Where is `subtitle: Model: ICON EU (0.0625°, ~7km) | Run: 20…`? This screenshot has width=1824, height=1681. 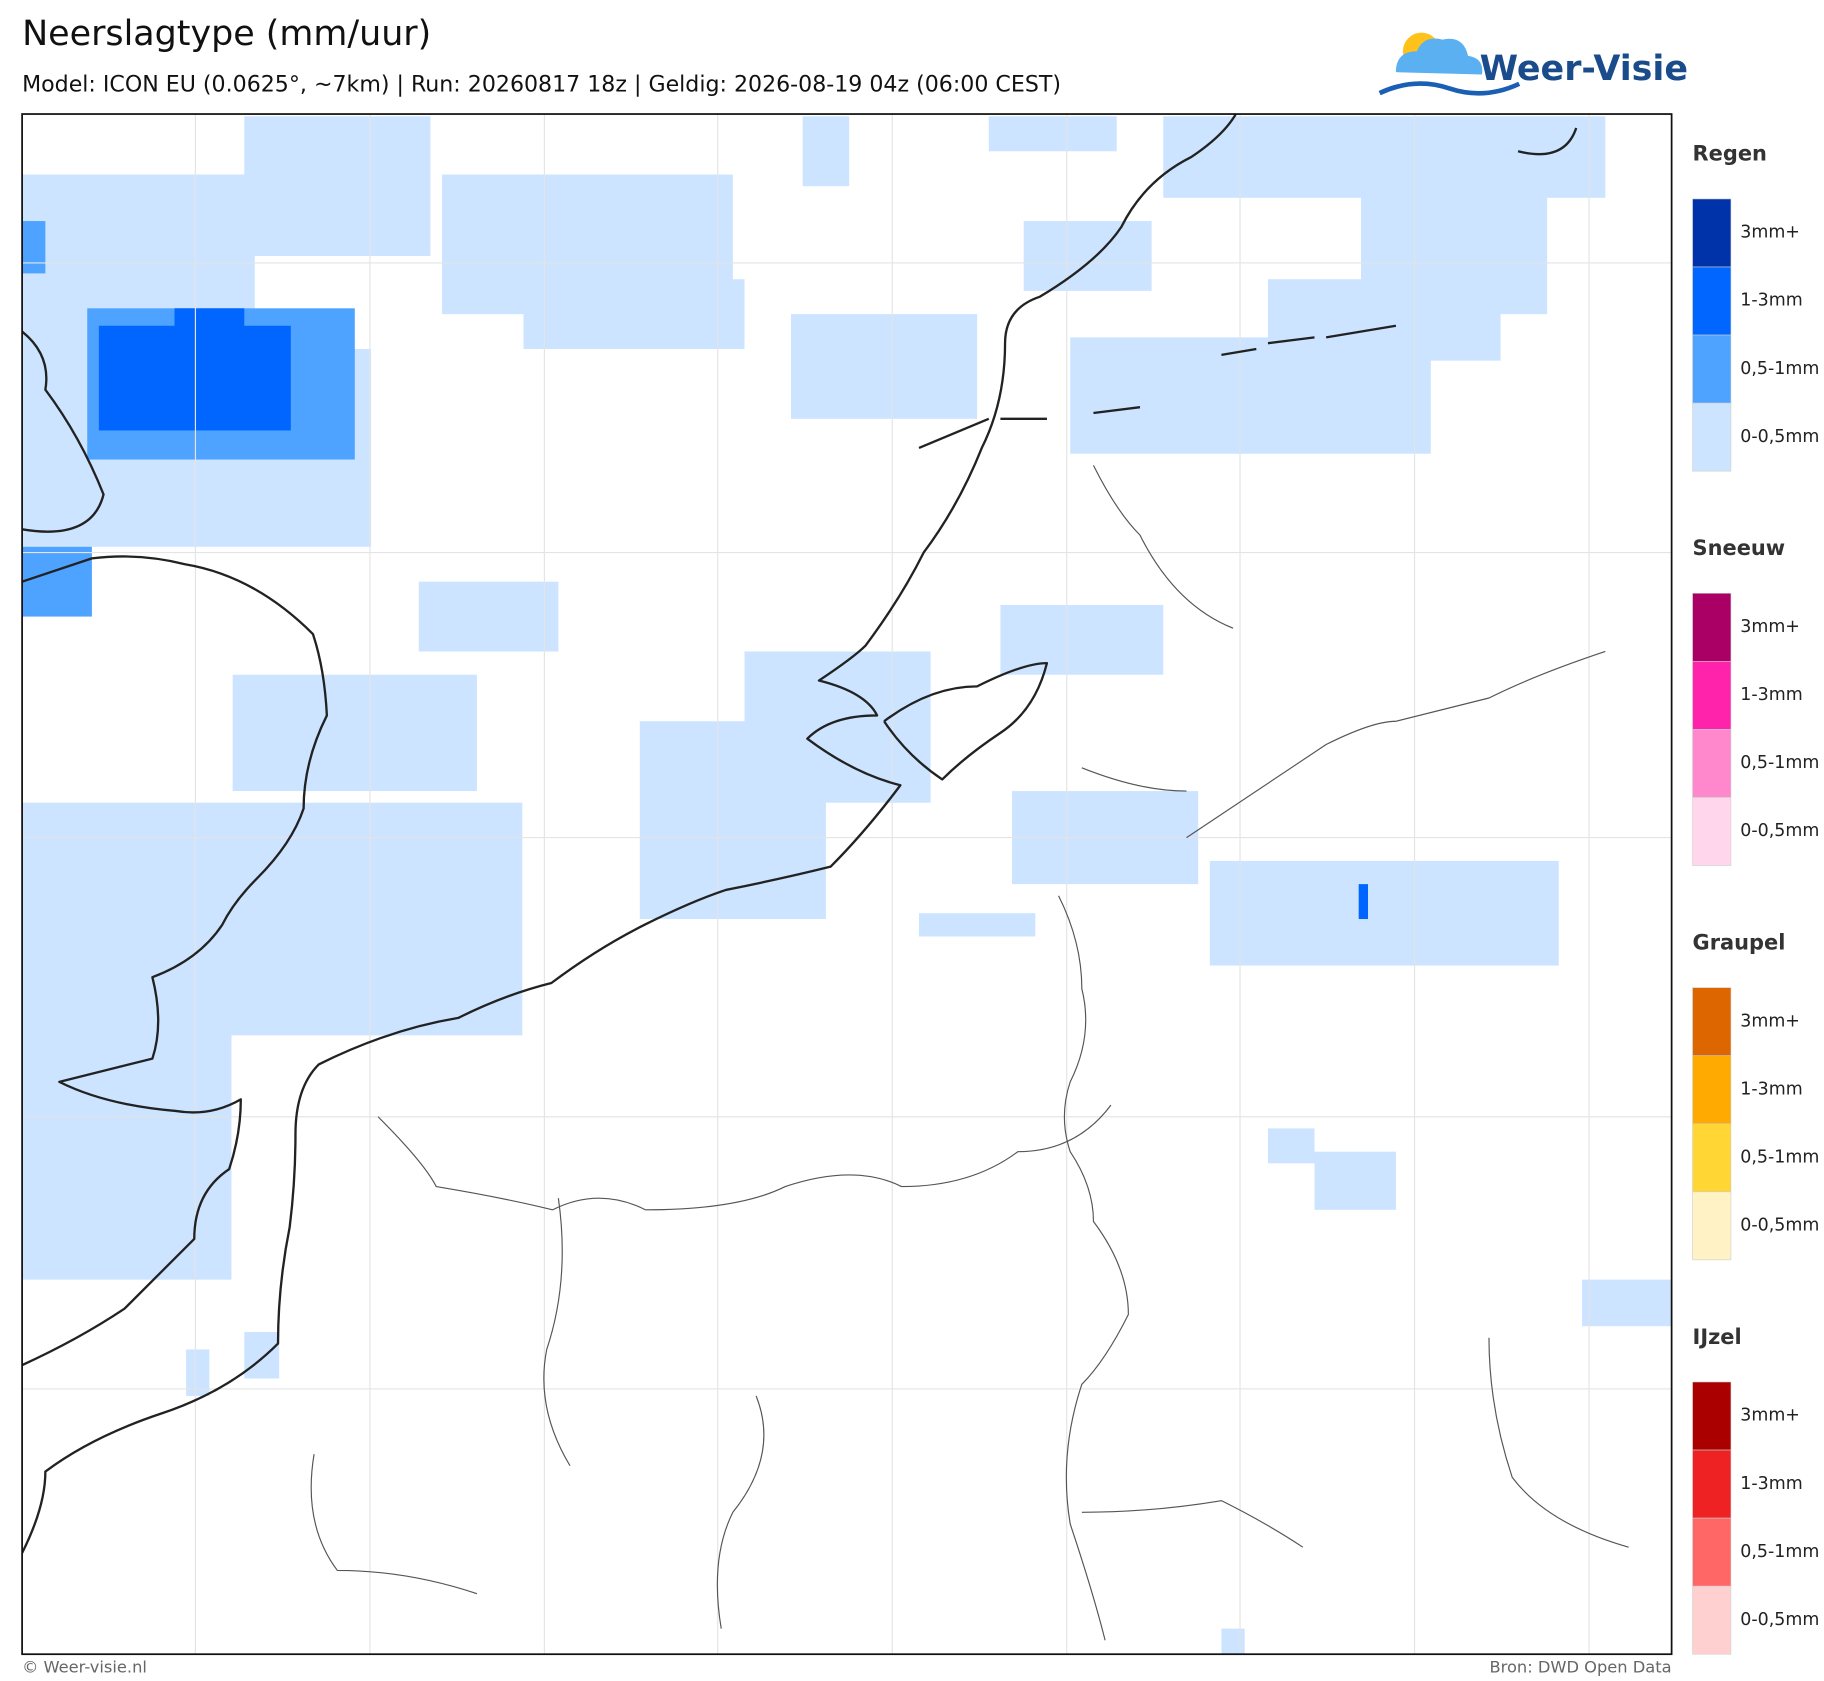 subtitle: Model: ICON EU (0.0625°, ~7km) | Run: 20… is located at coordinates (541, 84).